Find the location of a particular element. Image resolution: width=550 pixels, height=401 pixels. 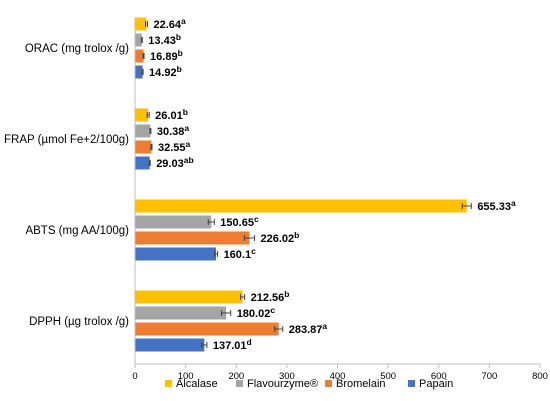

legend-label: Flavourzyme® is located at coordinates (282, 384).